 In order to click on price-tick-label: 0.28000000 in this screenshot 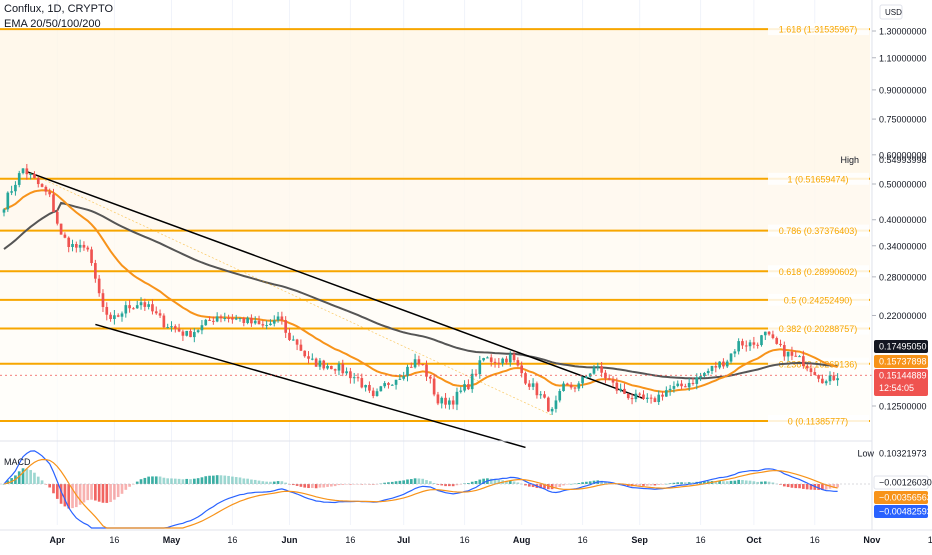, I will do `click(903, 277)`.